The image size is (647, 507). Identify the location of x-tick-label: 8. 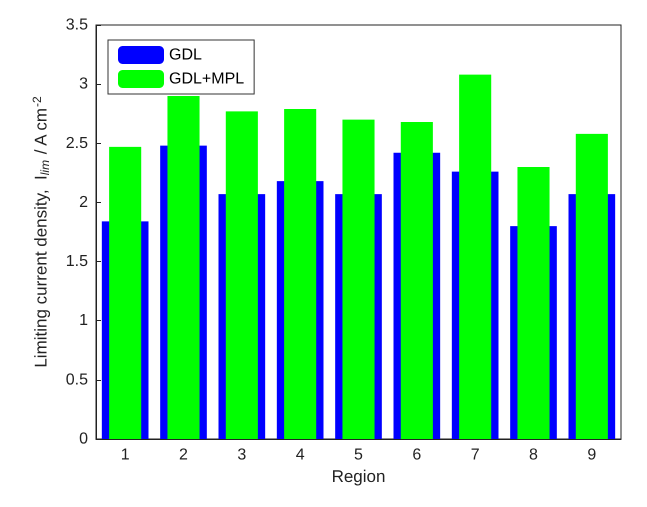
(533, 455).